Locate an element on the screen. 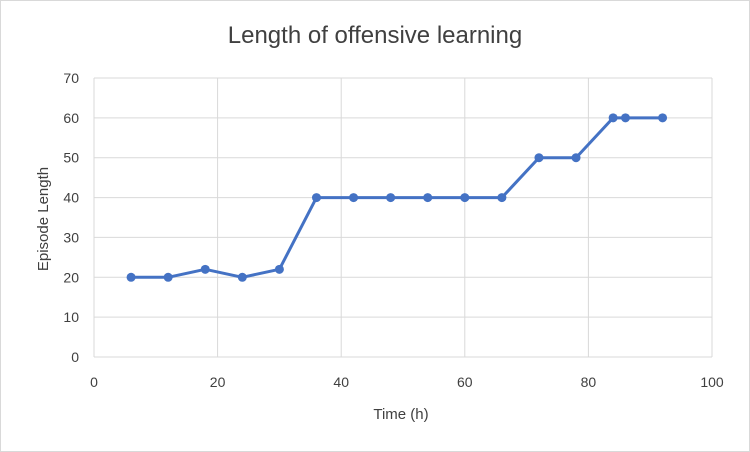 The height and width of the screenshot is (452, 750). y-tick-label: 30 is located at coordinates (71, 237).